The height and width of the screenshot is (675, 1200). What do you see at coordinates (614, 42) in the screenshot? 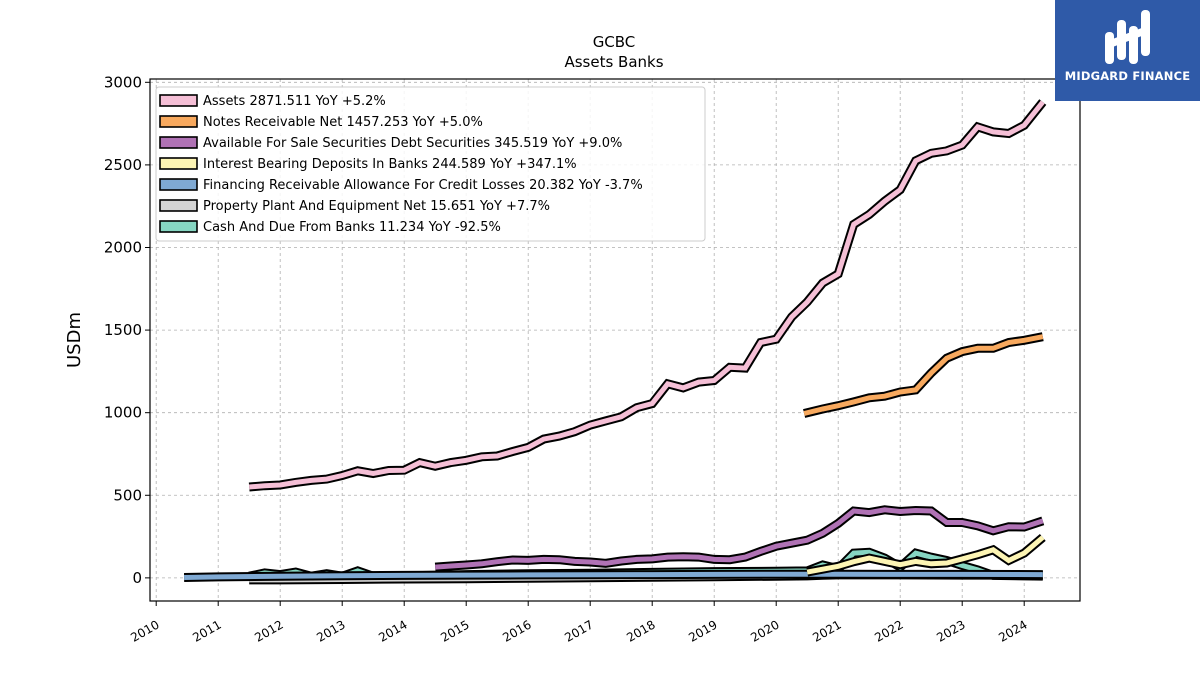
I see `chart-title: GCBC` at bounding box center [614, 42].